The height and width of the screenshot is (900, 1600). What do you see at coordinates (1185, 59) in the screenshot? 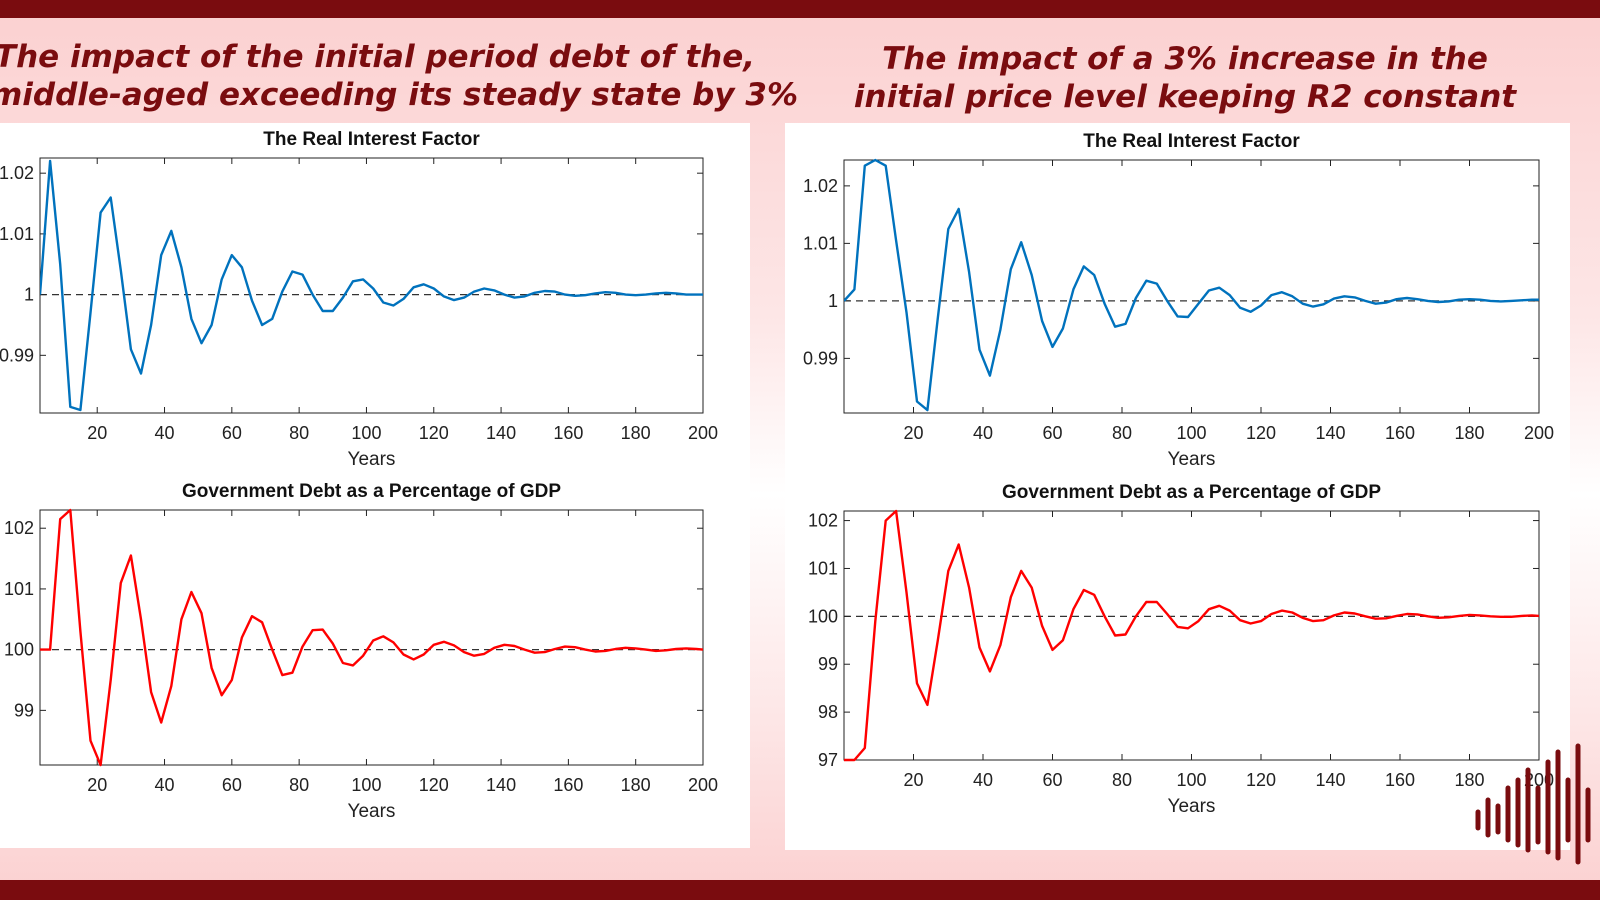
I see `right-heading-line1: The impact of a 3% increase in the` at bounding box center [1185, 59].